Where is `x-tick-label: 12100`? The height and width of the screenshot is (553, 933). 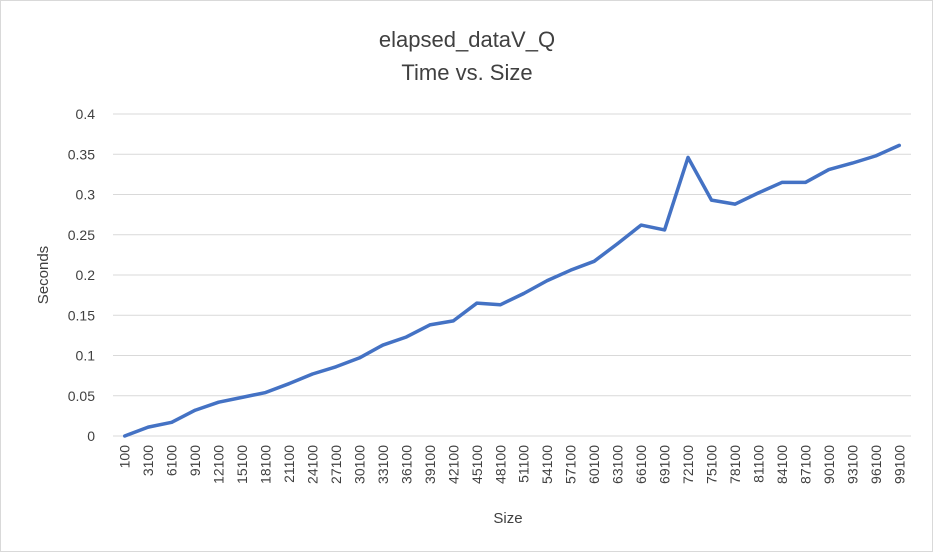
x-tick-label: 12100 is located at coordinates (219, 464).